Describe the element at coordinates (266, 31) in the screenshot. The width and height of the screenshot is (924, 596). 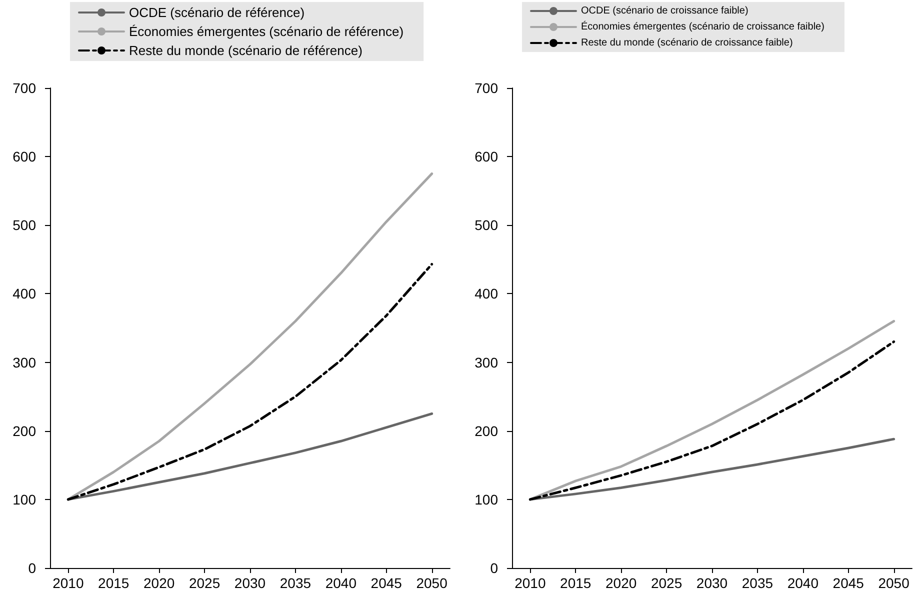
I see `legend-label: Économies émergentes (scénario de référence)` at that location.